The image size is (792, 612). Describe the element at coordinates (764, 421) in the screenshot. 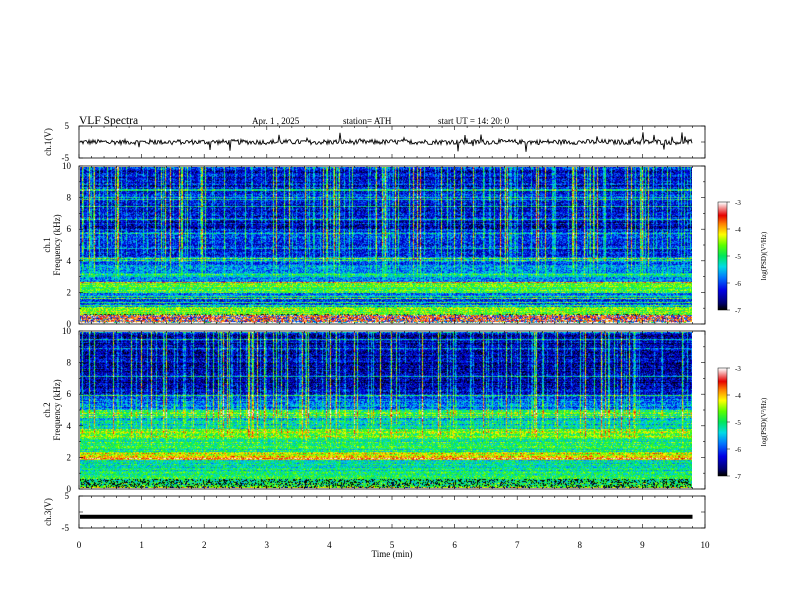

I see `ch2-colorbar-label: log(PSD)(V²/Hz)` at that location.